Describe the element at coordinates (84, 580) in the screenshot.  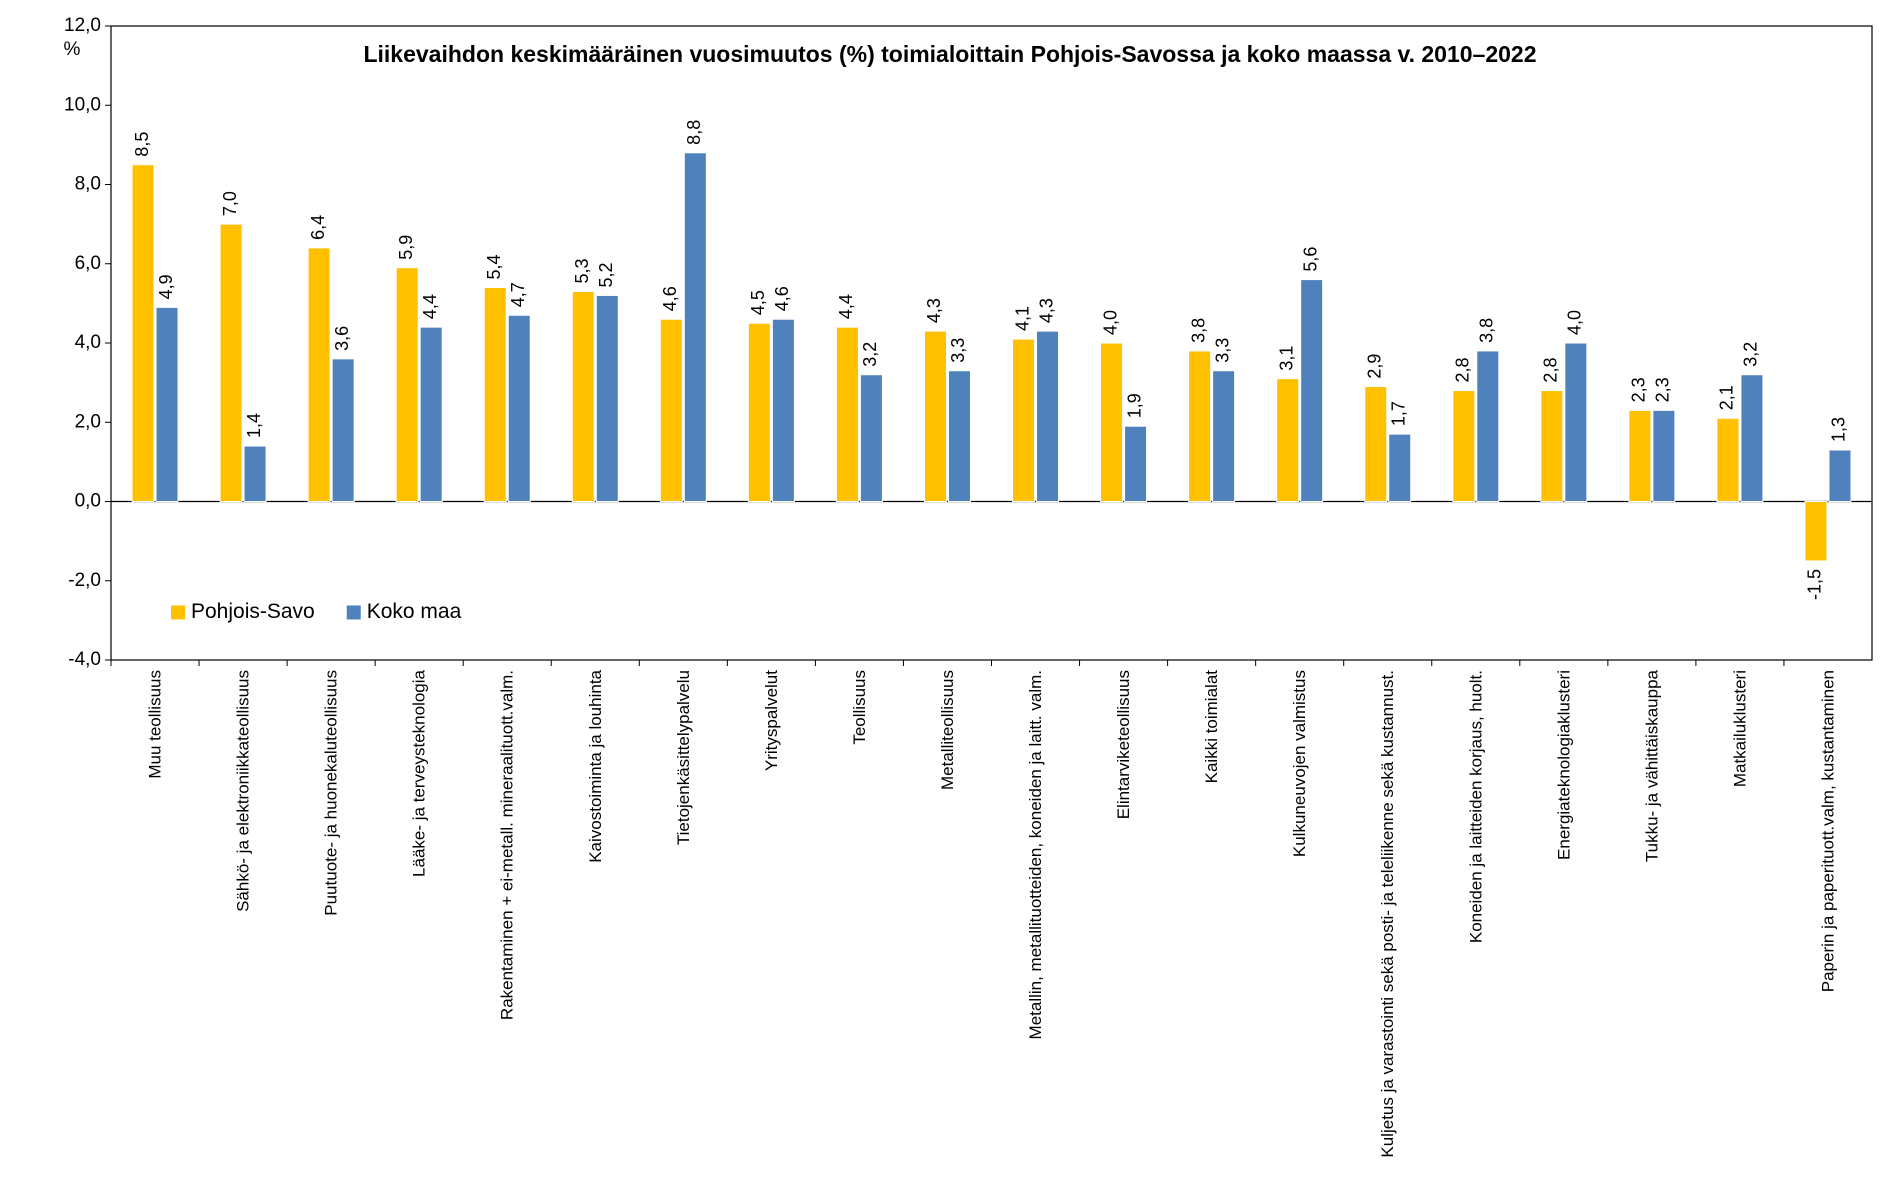
I see `y-tick-label: -2,0` at that location.